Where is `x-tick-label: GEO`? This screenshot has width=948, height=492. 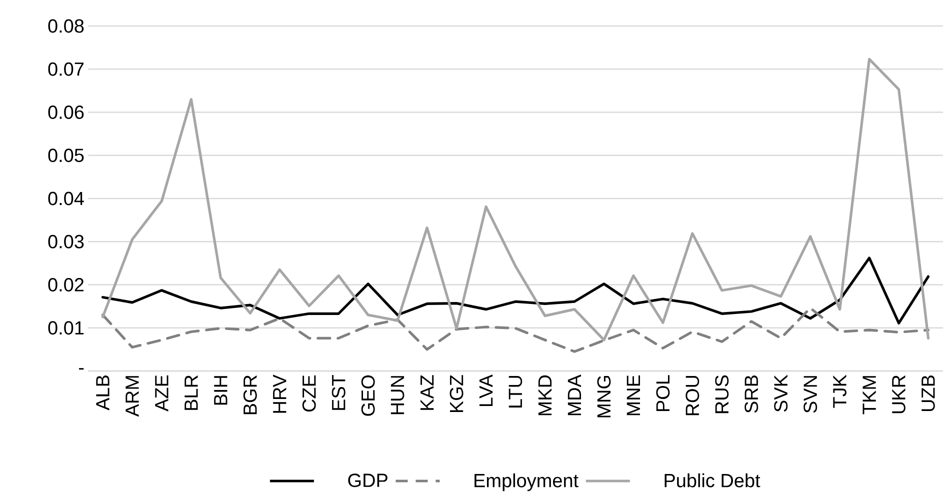
x-tick-label: GEO is located at coordinates (368, 395).